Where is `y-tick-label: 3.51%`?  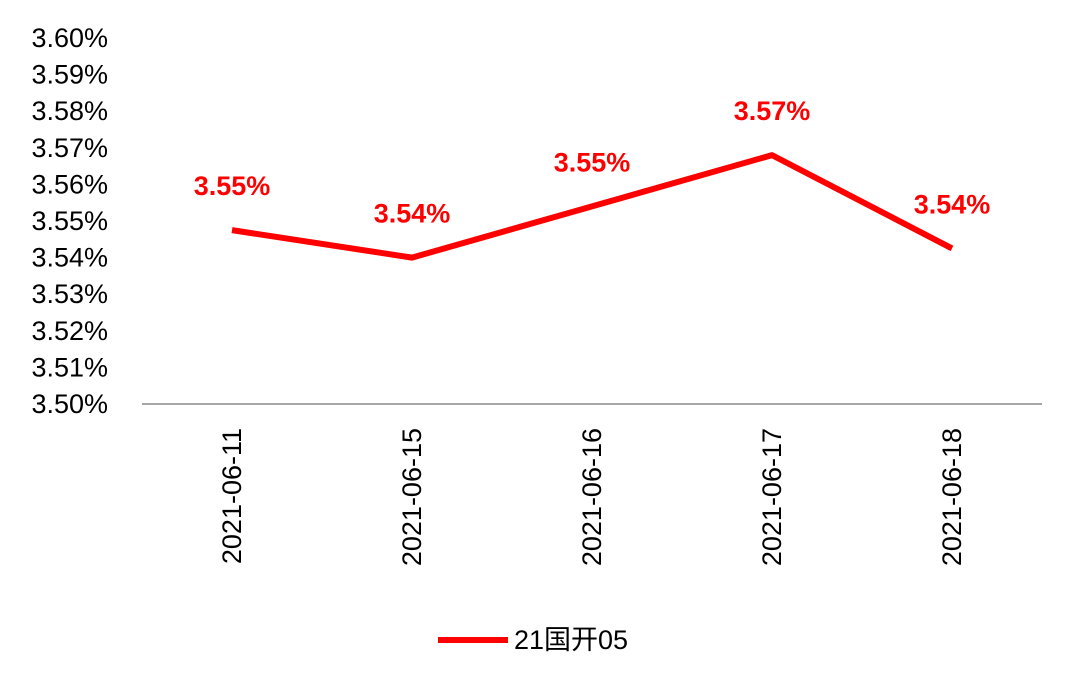
y-tick-label: 3.51% is located at coordinates (69, 367).